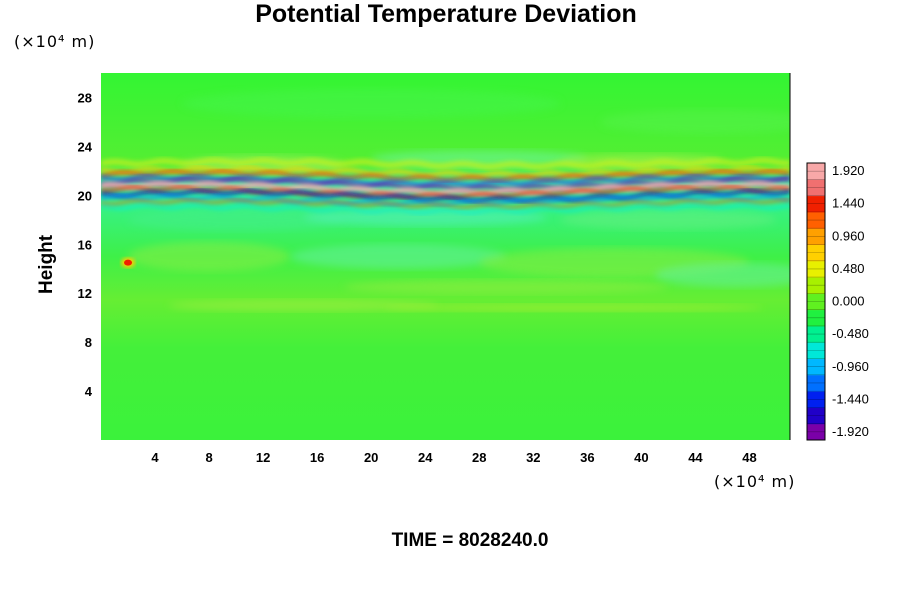 The image size is (900, 600). Describe the element at coordinates (155, 457) in the screenshot. I see `x-tick-label: 4` at that location.